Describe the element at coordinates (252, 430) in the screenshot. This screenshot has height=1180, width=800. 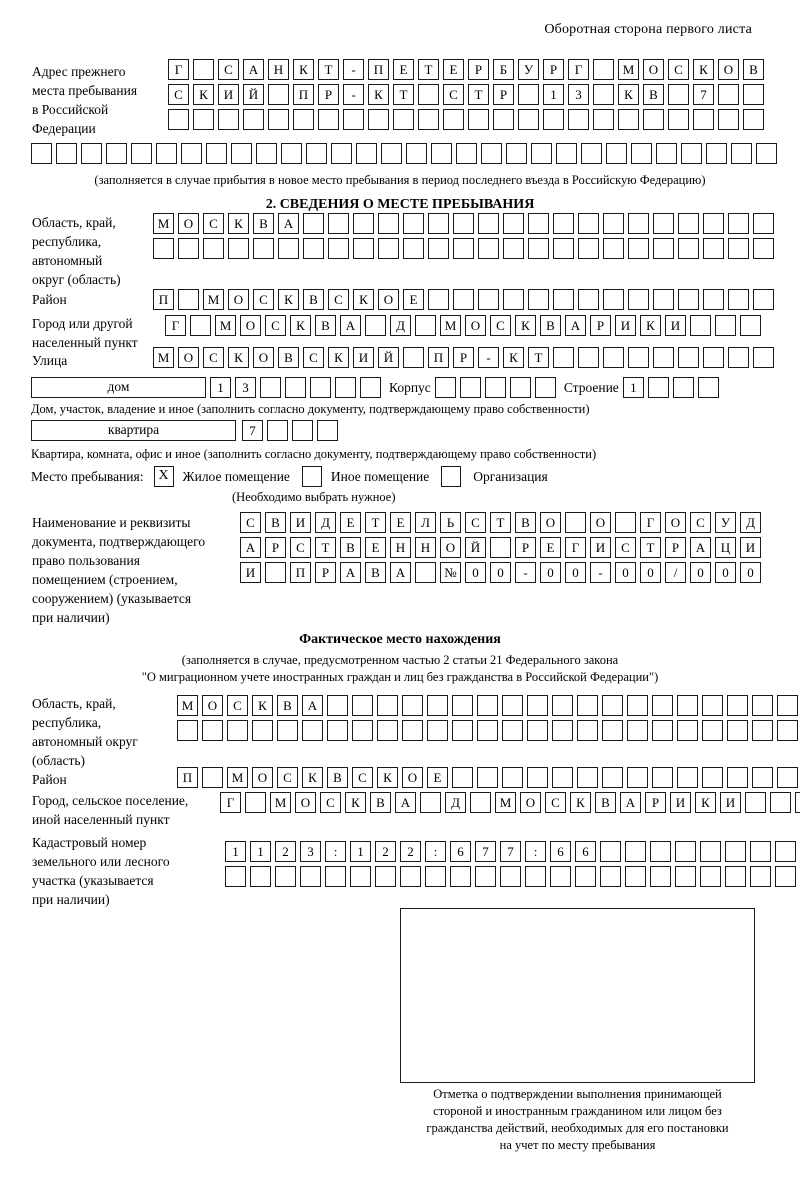
I see `flat-number-cells-cell-1: 7` at that location.